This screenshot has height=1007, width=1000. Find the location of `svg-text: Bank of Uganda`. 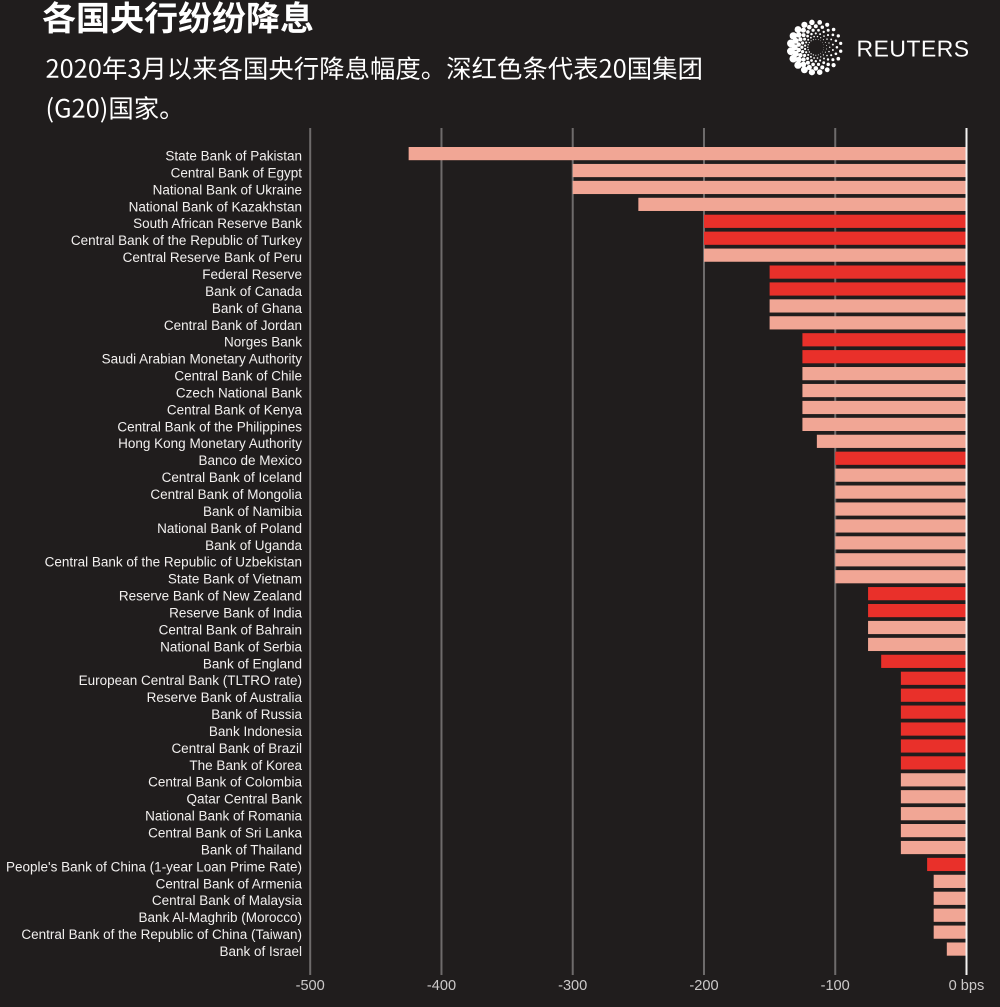

svg-text: Bank of Uganda is located at coordinates (253, 545).